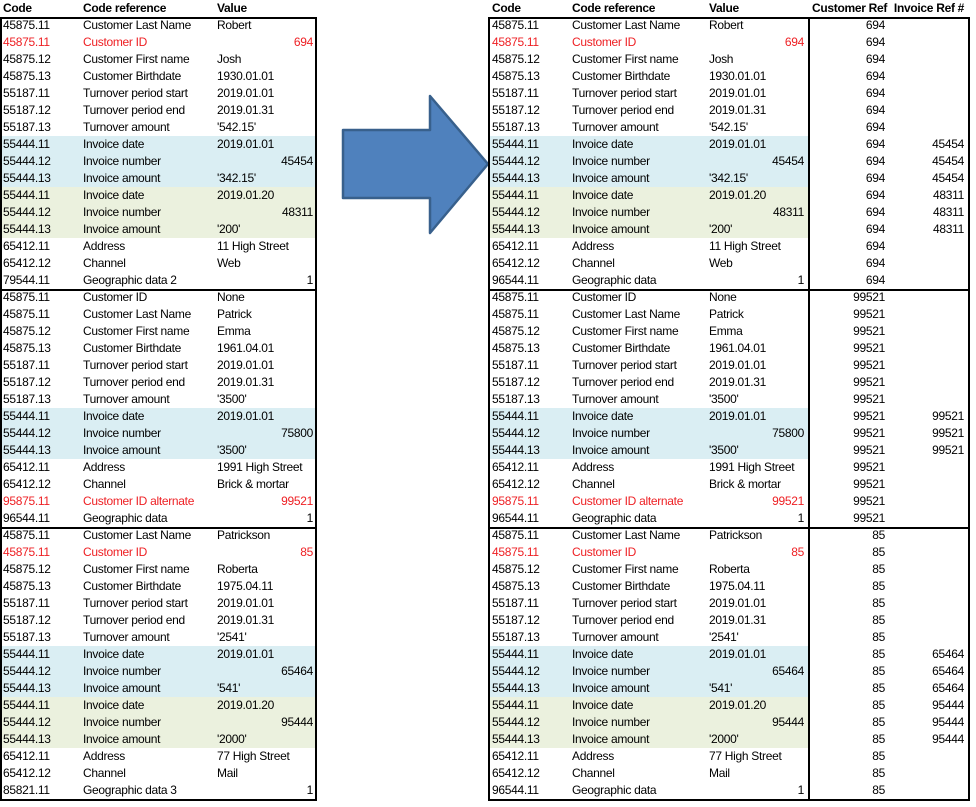 The image size is (976, 807). I want to click on table-row: 55444.13 Invoice amount '2000', so click(158, 739).